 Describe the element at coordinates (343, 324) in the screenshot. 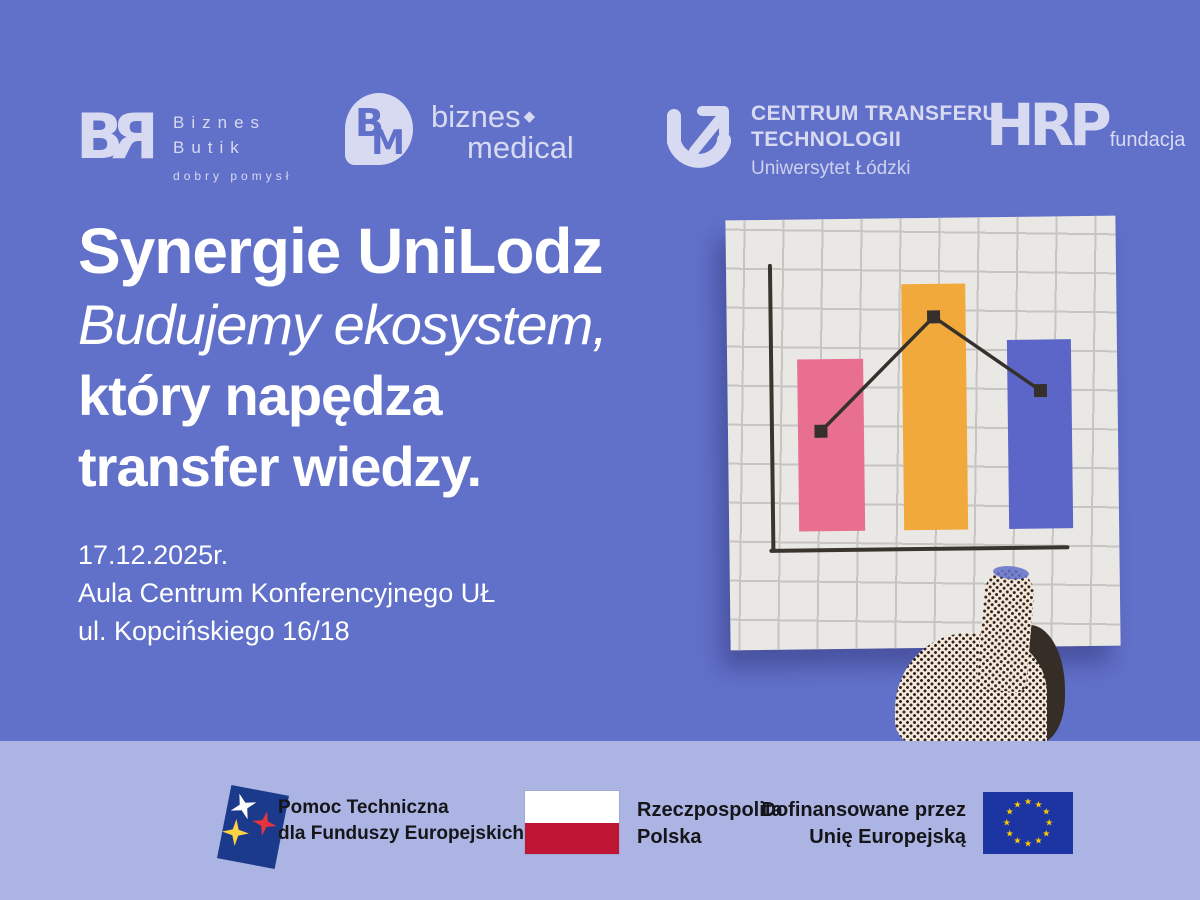

I see `headline-subtitle-italic: Budujemy ekosystem,` at that location.